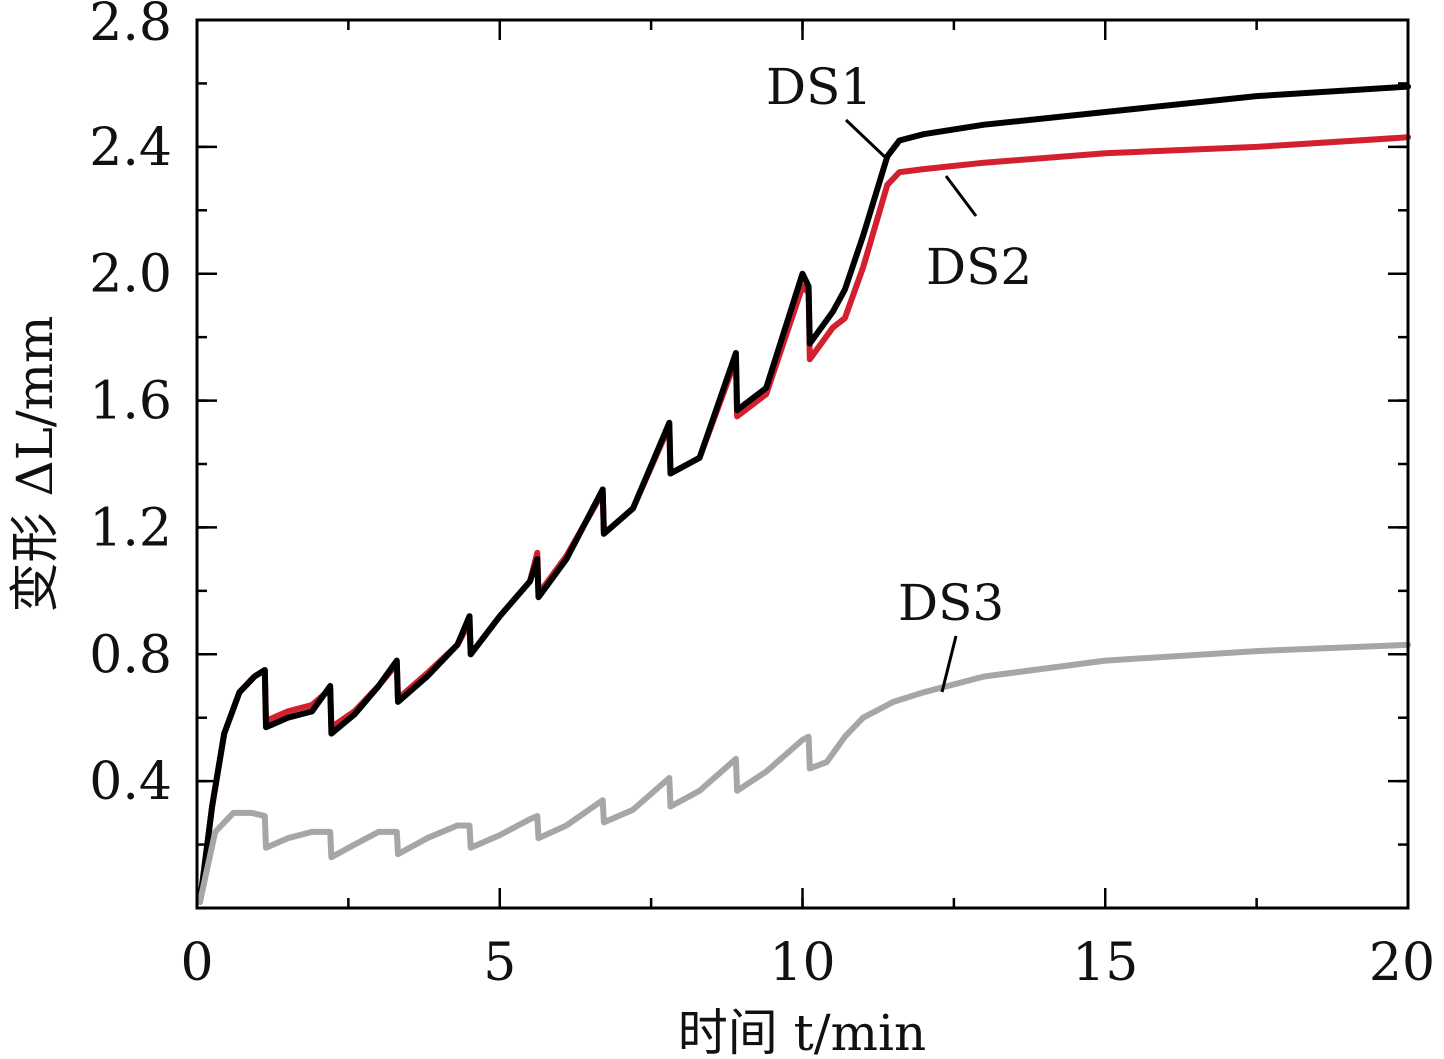 Image resolution: width=1444 pixels, height=1059 pixels. I want to click on ds1-annotation-label: DS1, so click(819, 87).